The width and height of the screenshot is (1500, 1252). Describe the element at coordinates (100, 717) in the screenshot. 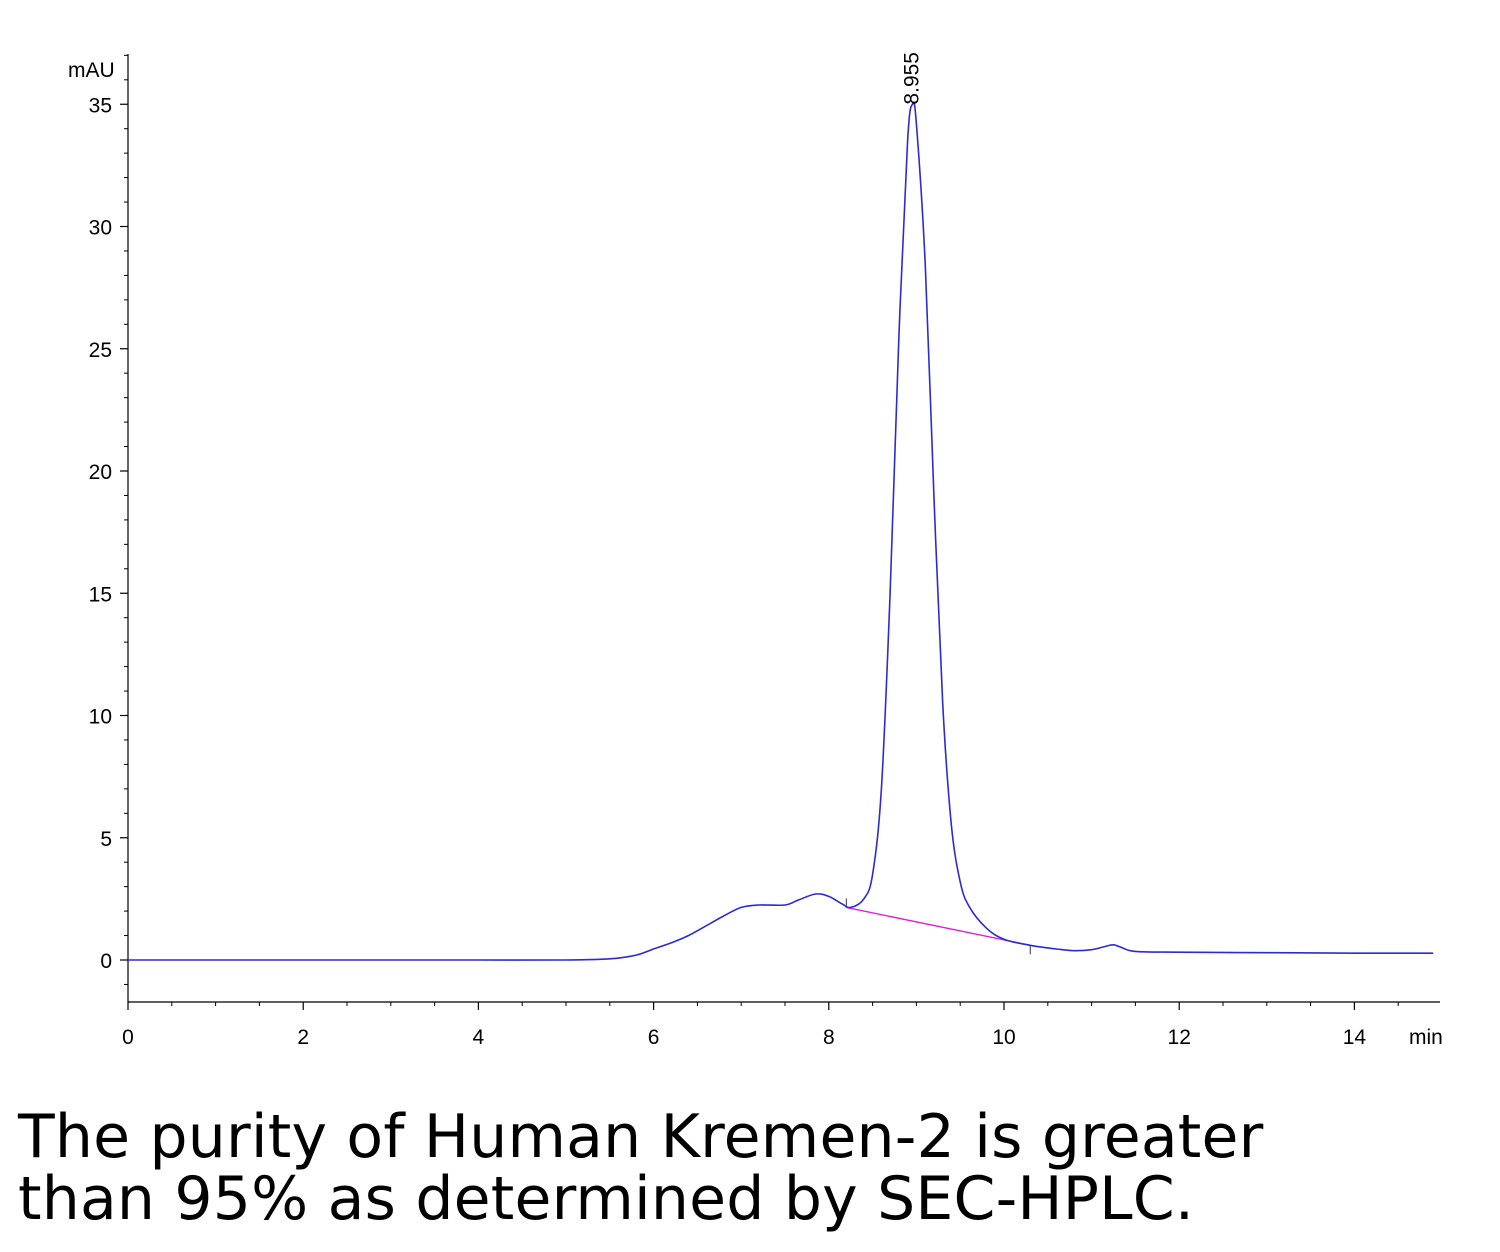

I see `y-tick-label: 10` at that location.